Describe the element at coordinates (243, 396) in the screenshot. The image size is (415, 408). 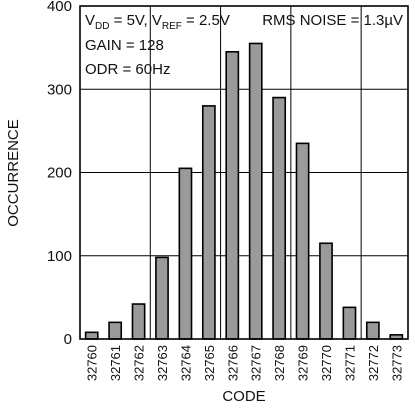
I see `x-axis-title: CODE` at that location.